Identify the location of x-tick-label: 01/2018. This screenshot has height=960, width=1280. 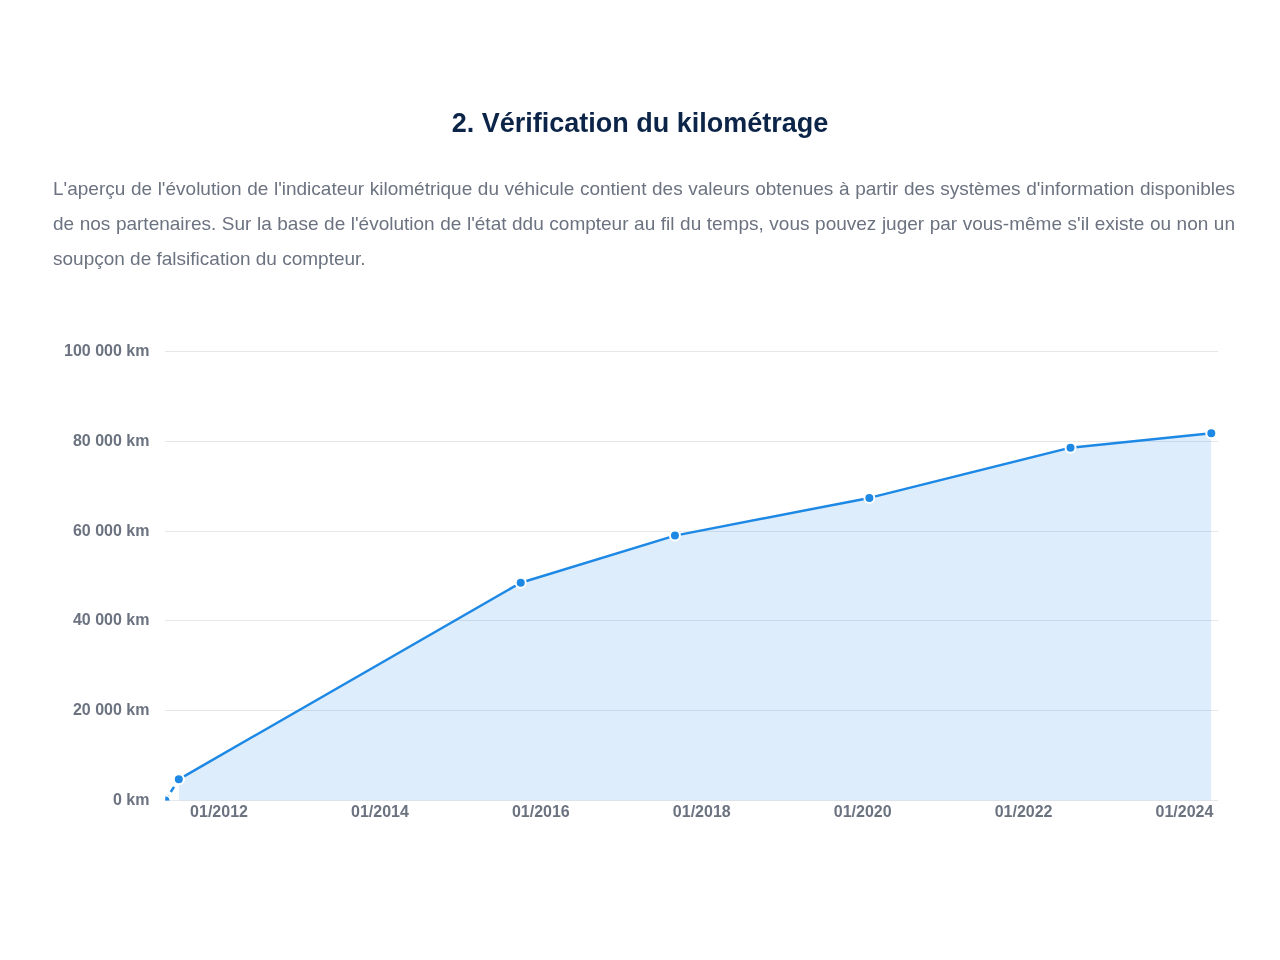
(701, 812).